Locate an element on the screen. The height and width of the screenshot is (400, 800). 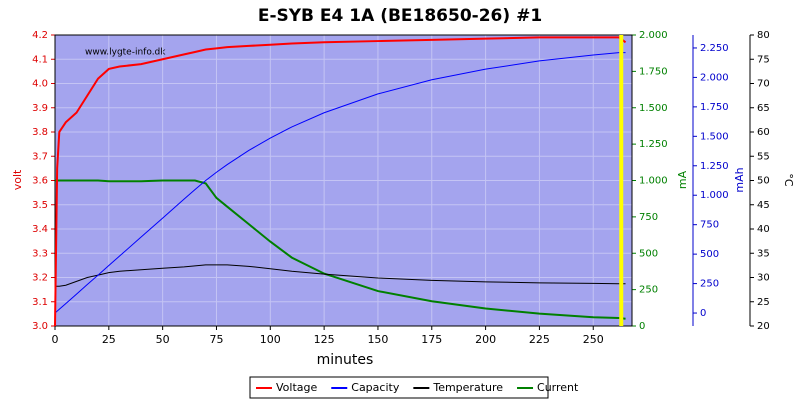
y-tick-label: 3.7 is located at coordinates (40, 156).